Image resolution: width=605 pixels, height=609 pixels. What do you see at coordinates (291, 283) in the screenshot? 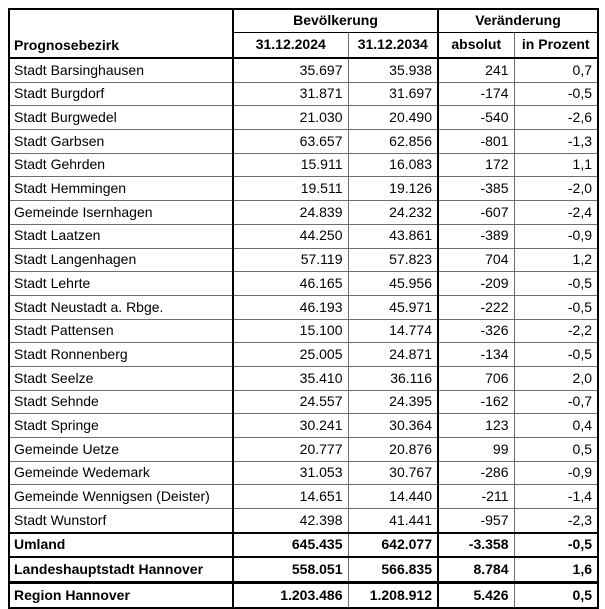
I see `pop-2024-cell: 46.165` at bounding box center [291, 283].